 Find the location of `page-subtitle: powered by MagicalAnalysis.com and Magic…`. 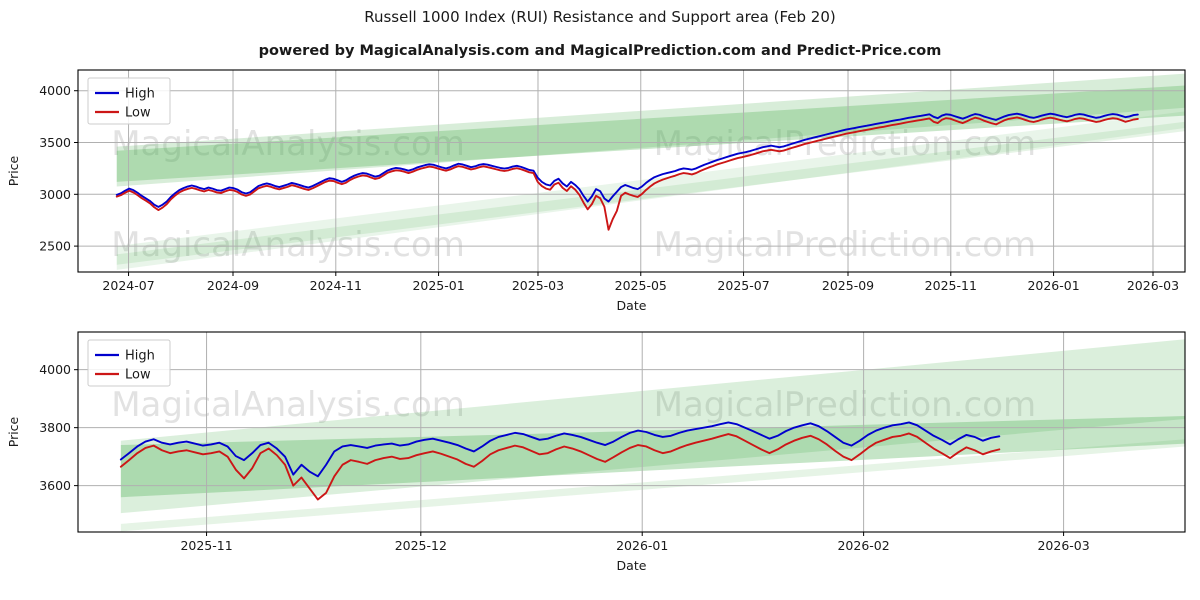

page-subtitle: powered by MagicalAnalysis.com and Magic… is located at coordinates (600, 51).